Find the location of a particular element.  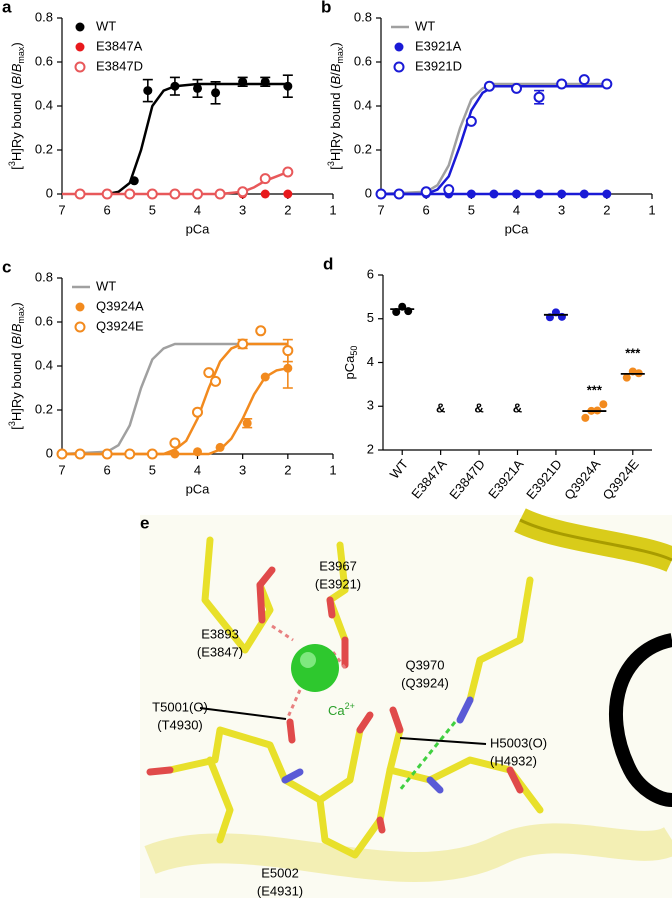

ribbon is located at coordinates (408, 853).